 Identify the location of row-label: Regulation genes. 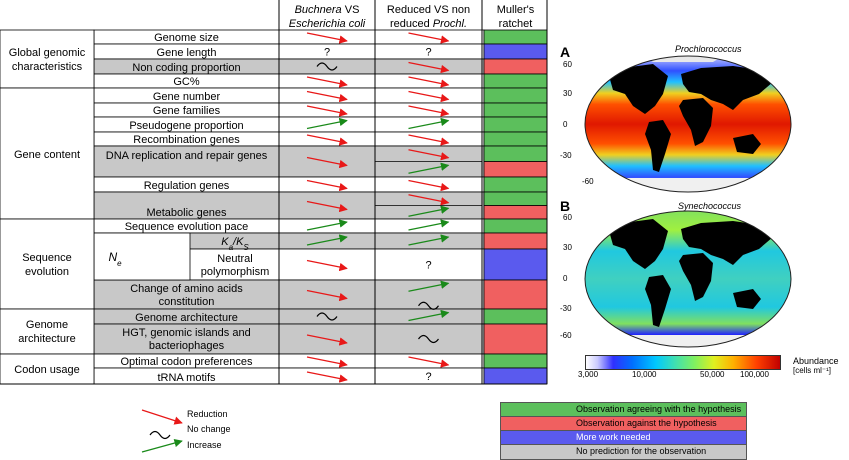
(187, 186).